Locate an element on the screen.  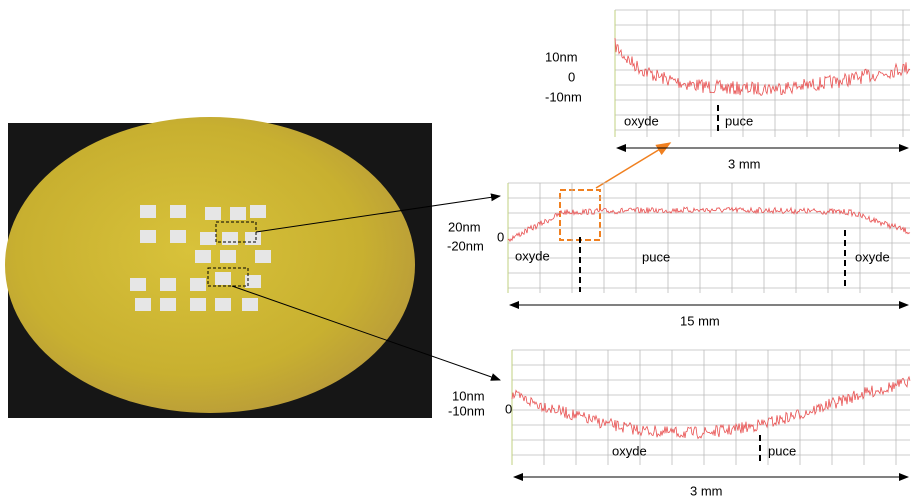
y-label: -20nm is located at coordinates (465, 245).